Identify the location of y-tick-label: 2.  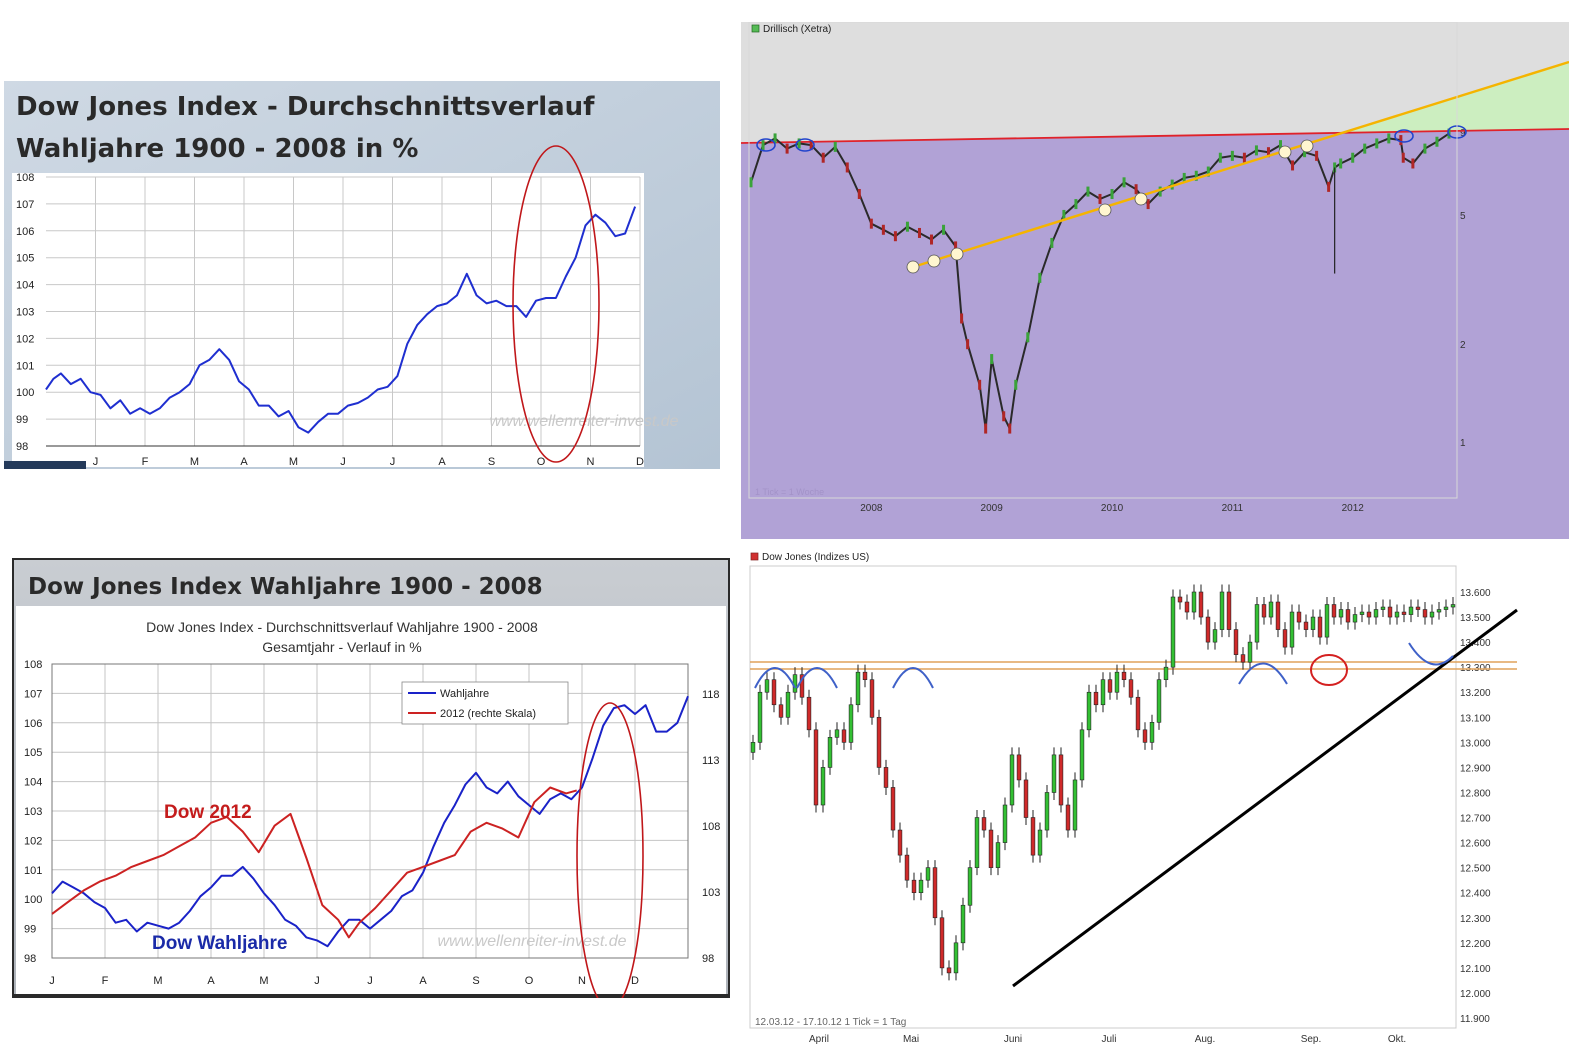
(1463, 345).